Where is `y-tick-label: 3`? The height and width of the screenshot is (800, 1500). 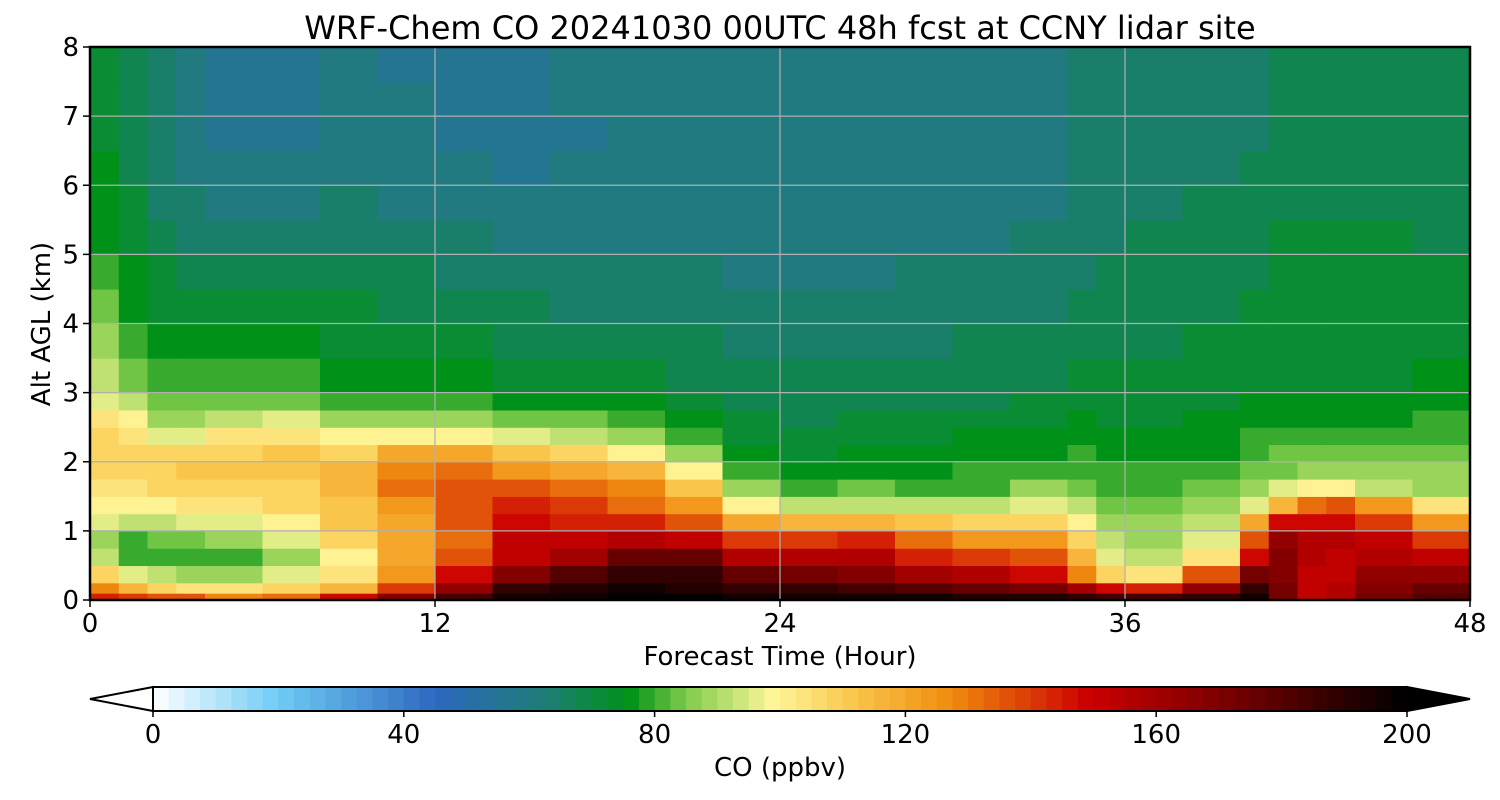
y-tick-label: 3 is located at coordinates (70, 394).